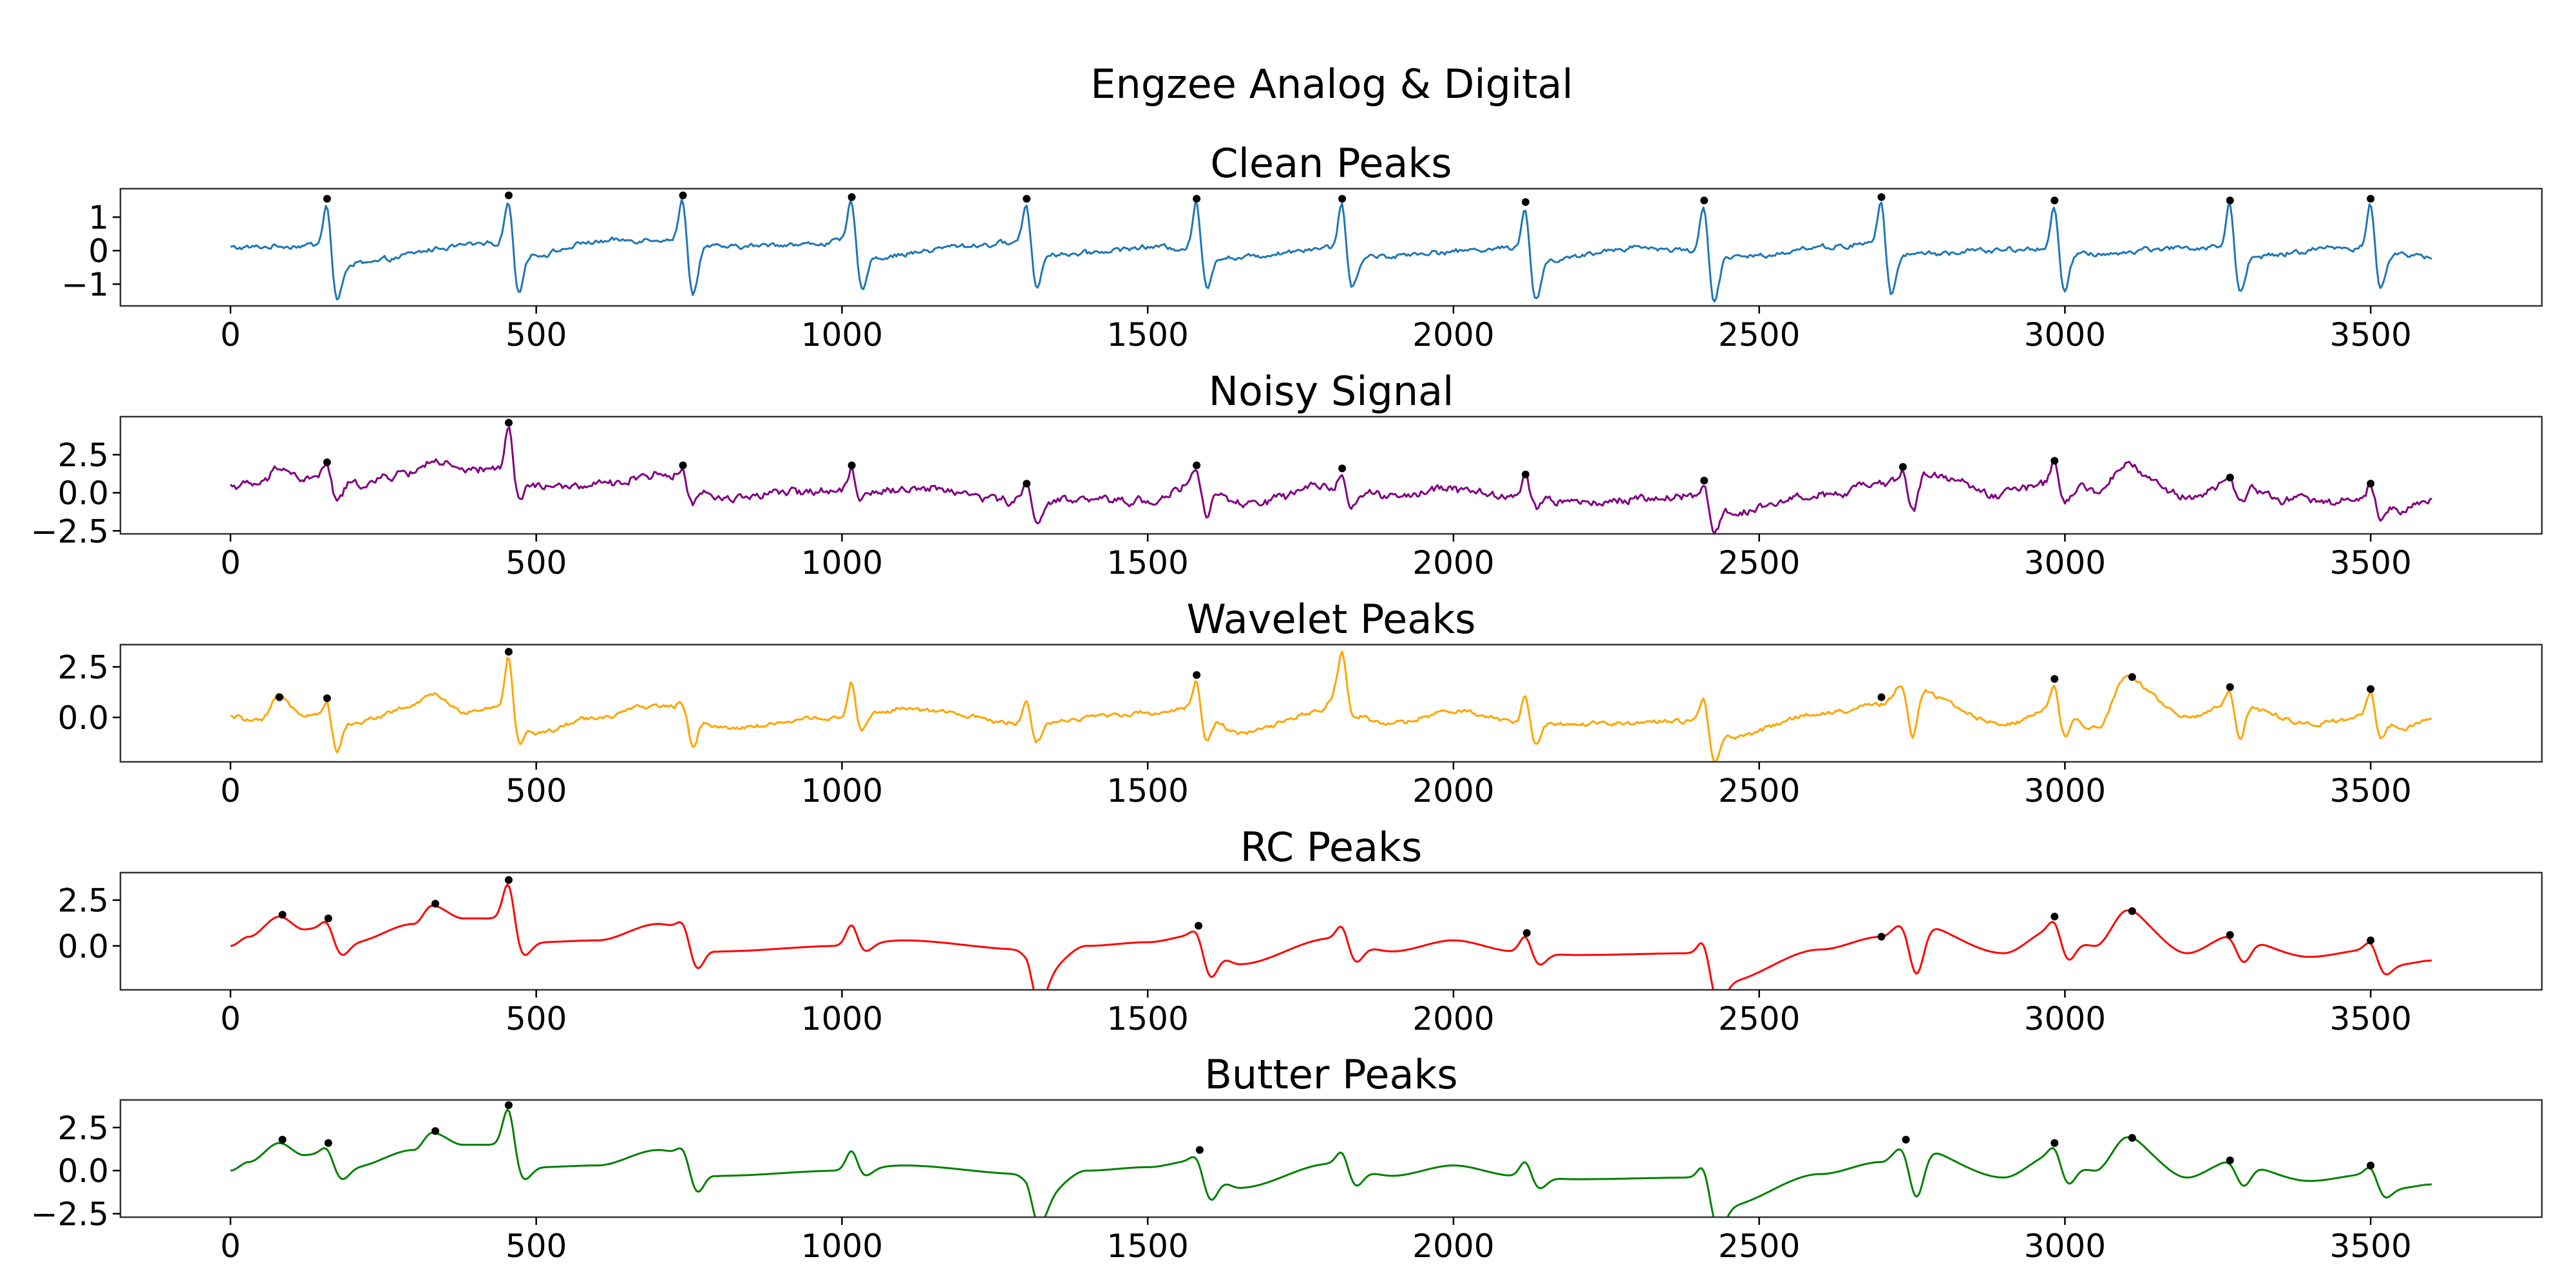 The height and width of the screenshot is (1288, 2576). I want to click on butter-peaks-ytick-label: 0.0, so click(83, 1171).